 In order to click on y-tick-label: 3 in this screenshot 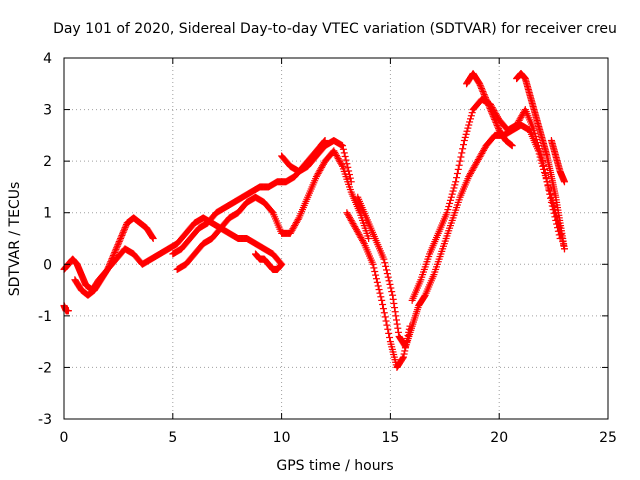, I will do `click(47, 111)`.